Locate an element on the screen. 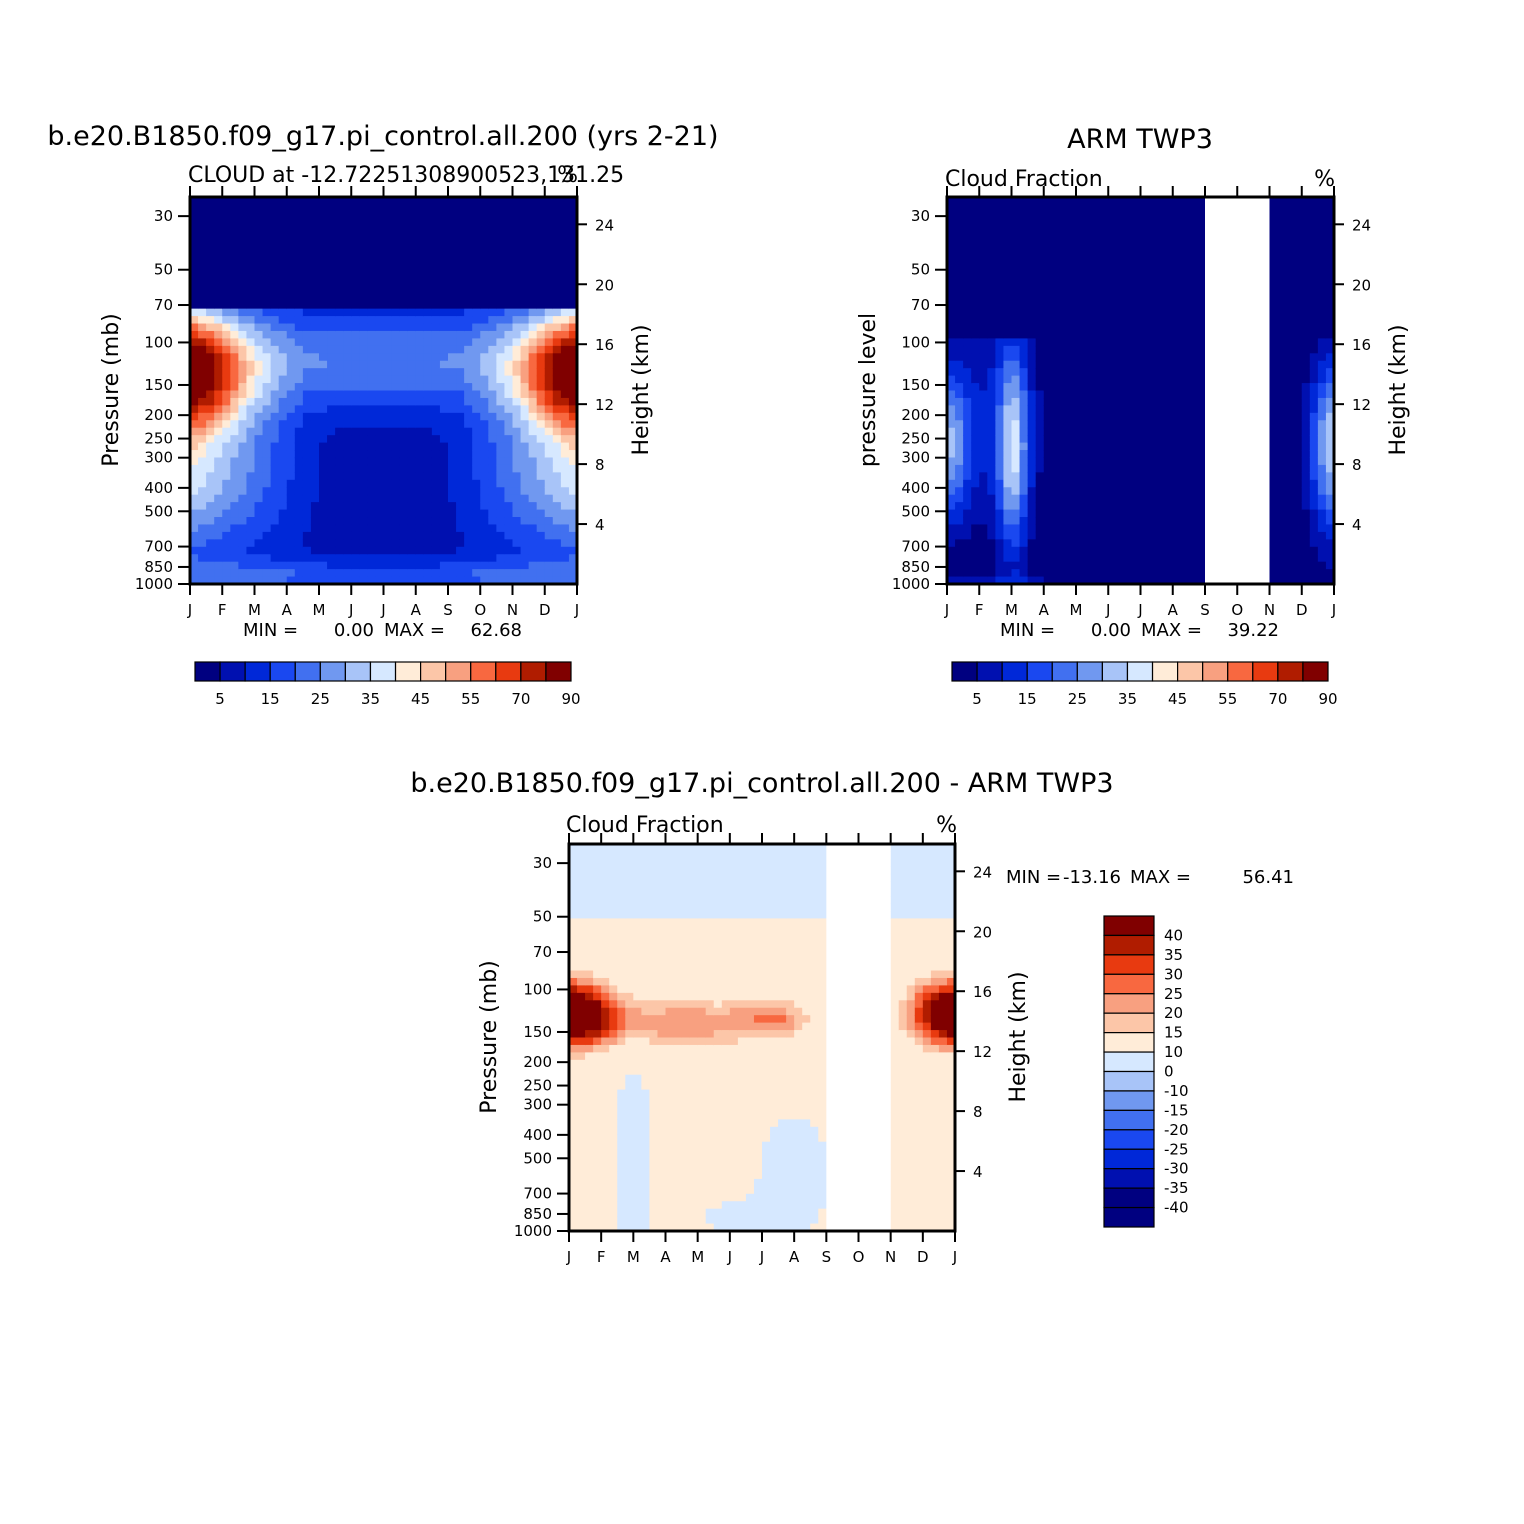 This screenshot has height=1524, width=1524. height-tick-label: 8 is located at coordinates (1357, 465).